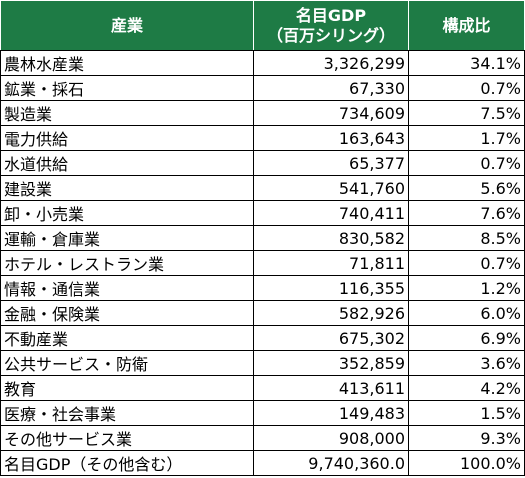 This screenshot has width=525, height=478. Describe the element at coordinates (331, 363) in the screenshot. I see `gdp-cell: 352,859` at that location.